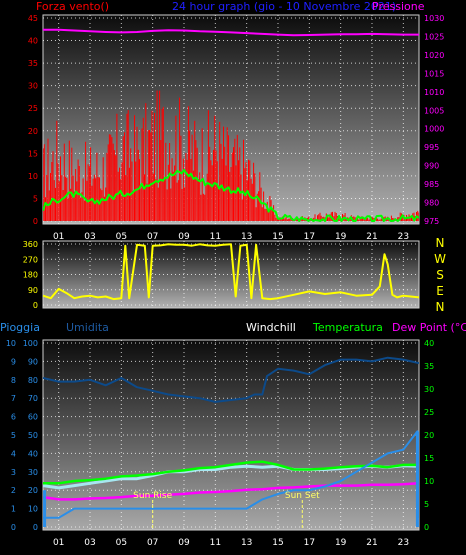 The width and height of the screenshot is (466, 555). What do you see at coordinates (231, 491) in the screenshot?
I see `dew-point-series` at bounding box center [231, 491].